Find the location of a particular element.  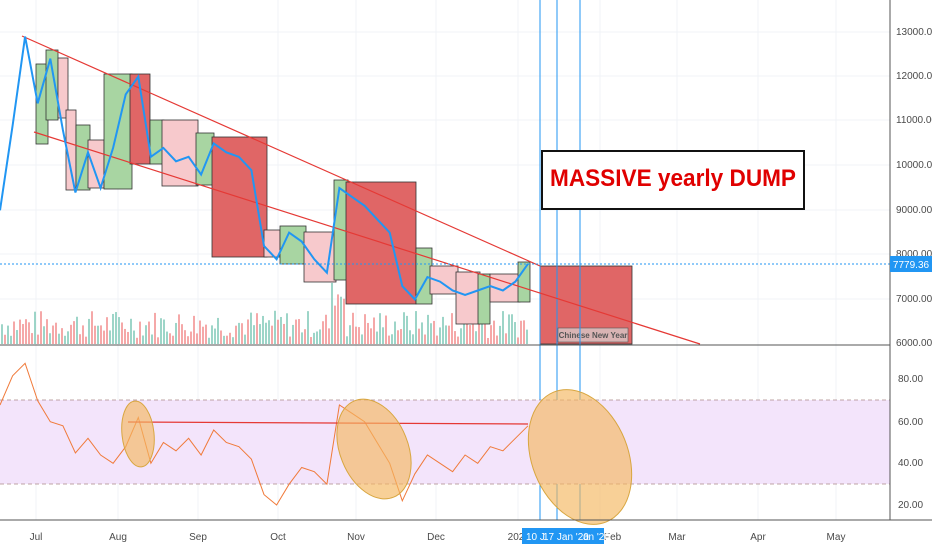

price-tick: 8000.00 is located at coordinates (914, 254).